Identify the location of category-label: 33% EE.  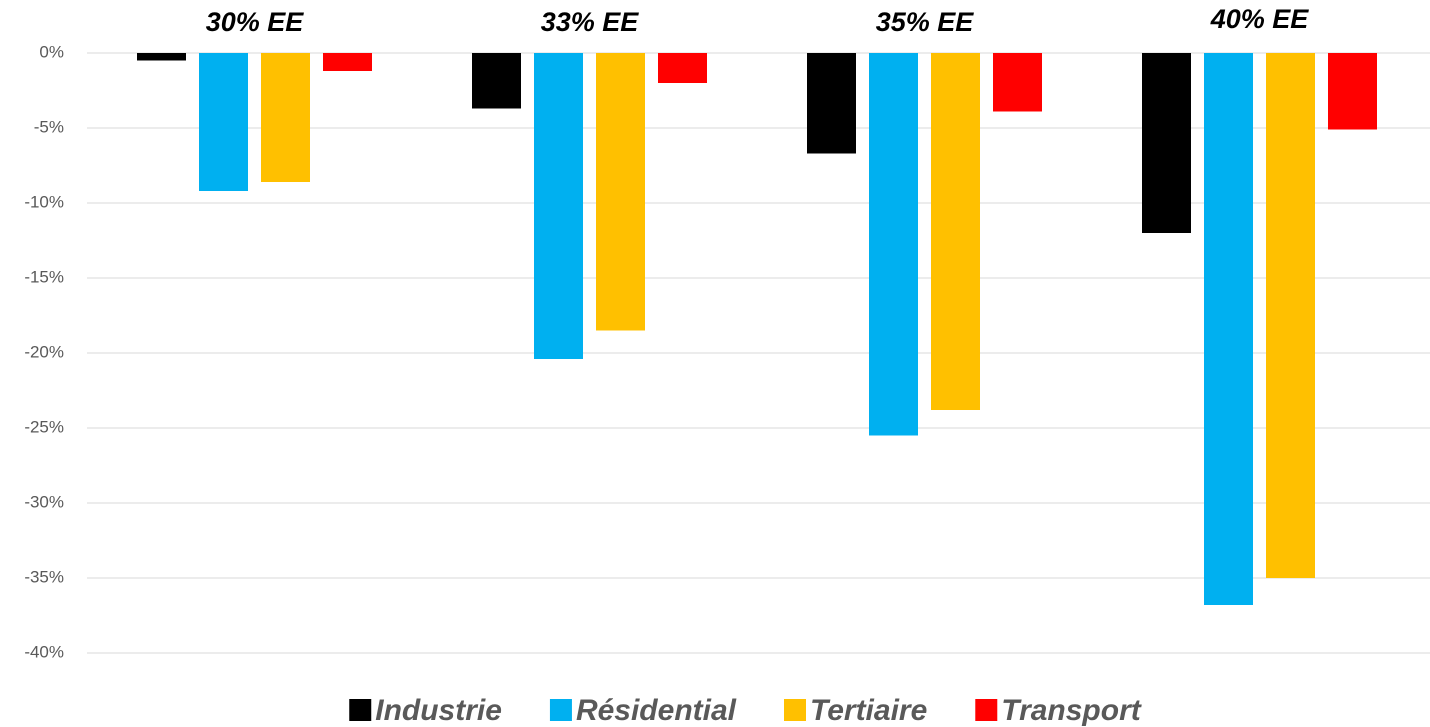
(590, 22).